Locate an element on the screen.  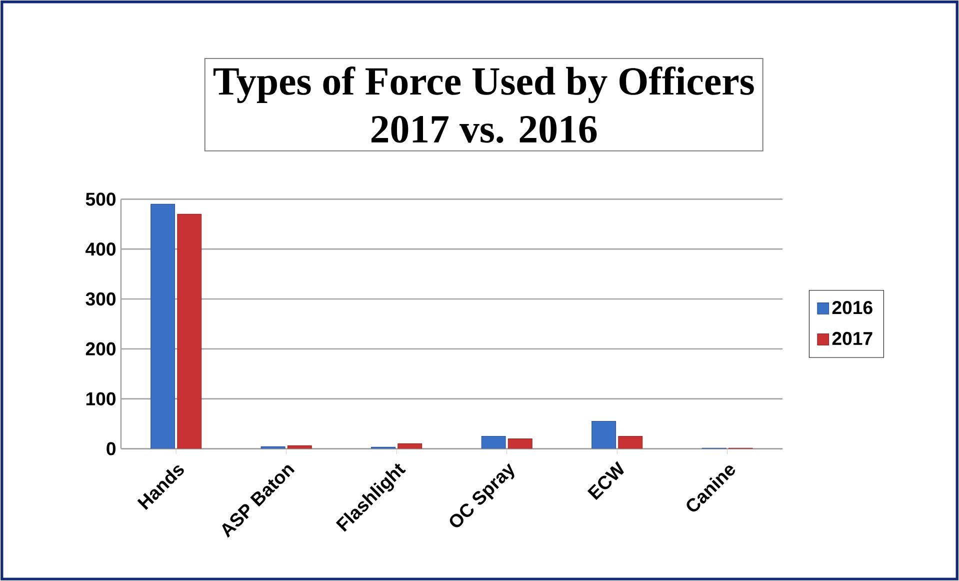
legend-label: 2017 is located at coordinates (852, 339).